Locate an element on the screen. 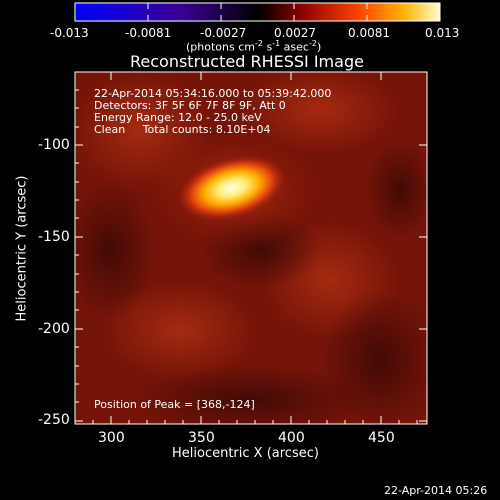 This screenshot has width=500, height=500. y-tick-label: -100 is located at coordinates (54, 145).